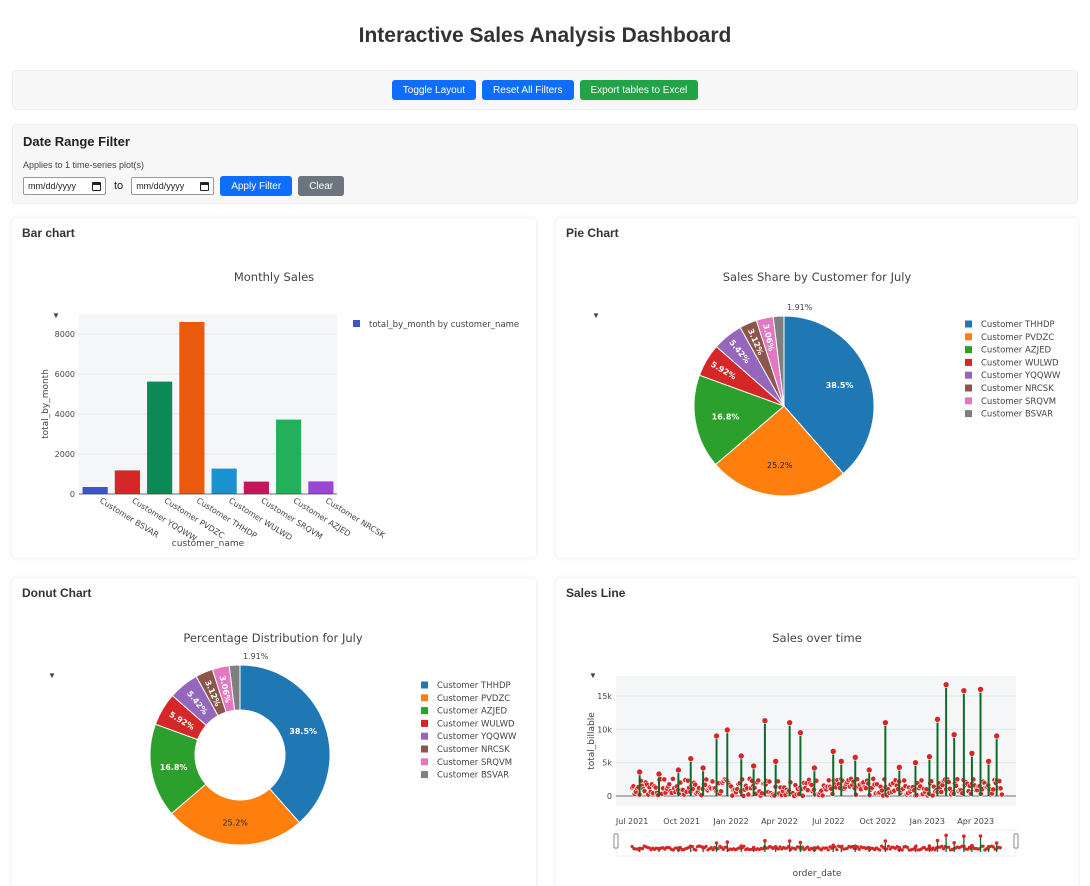 This screenshot has width=1090, height=886. Describe the element at coordinates (639, 90) in the screenshot. I see `export-excel-button: Export tables to Excel` at that location.